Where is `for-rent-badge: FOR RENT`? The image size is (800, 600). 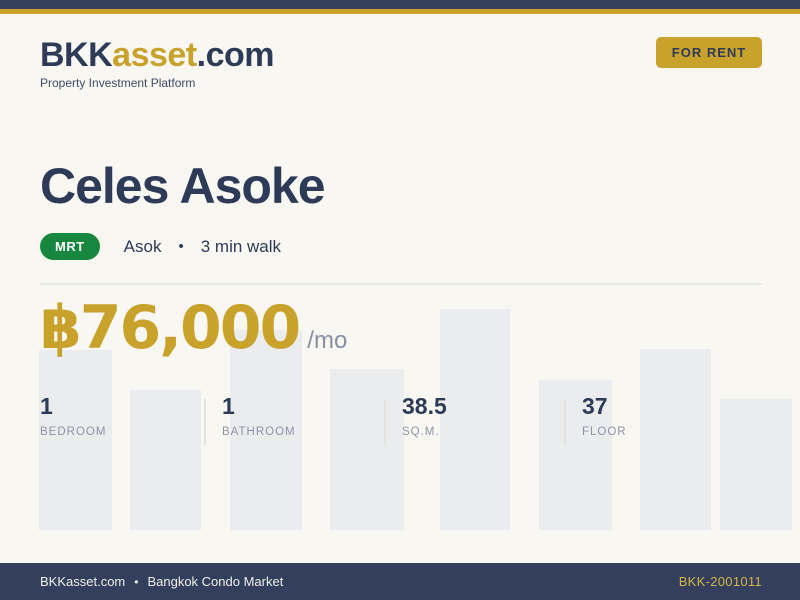 for-rent-badge: FOR RENT is located at coordinates (709, 52).